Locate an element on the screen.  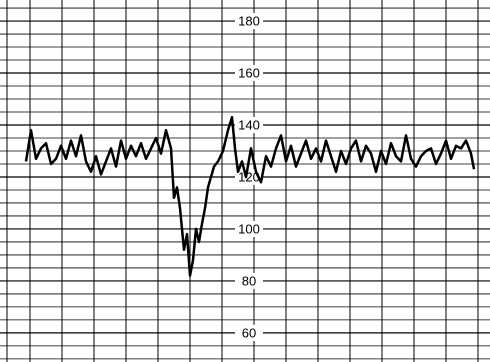
y-tick-label: 80 is located at coordinates (249, 280).